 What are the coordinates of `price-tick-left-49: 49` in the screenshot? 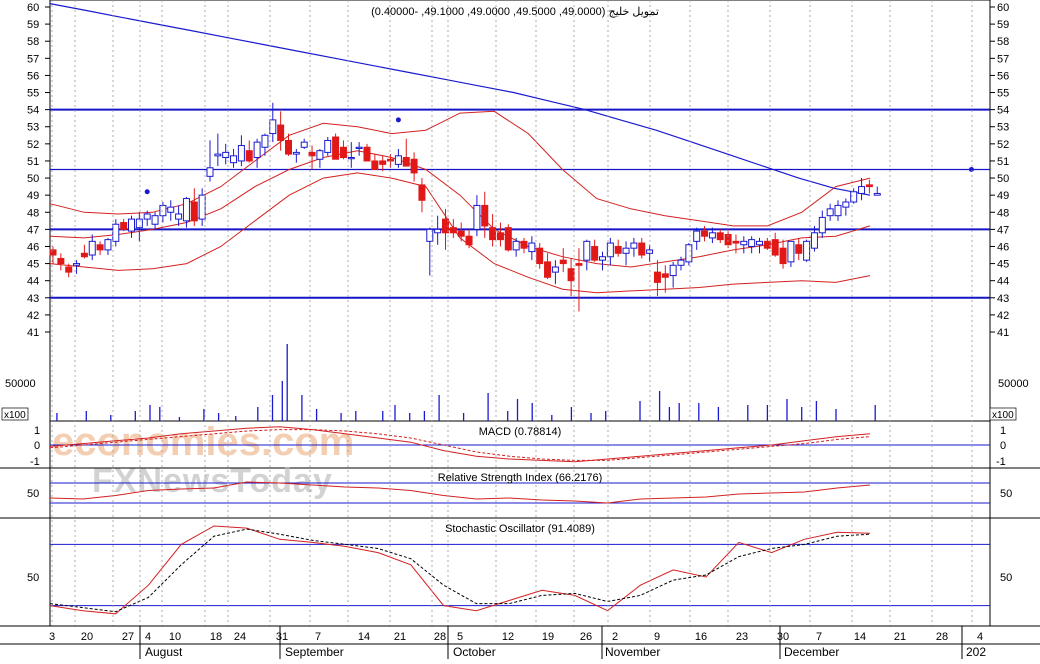 It's located at (33, 196).